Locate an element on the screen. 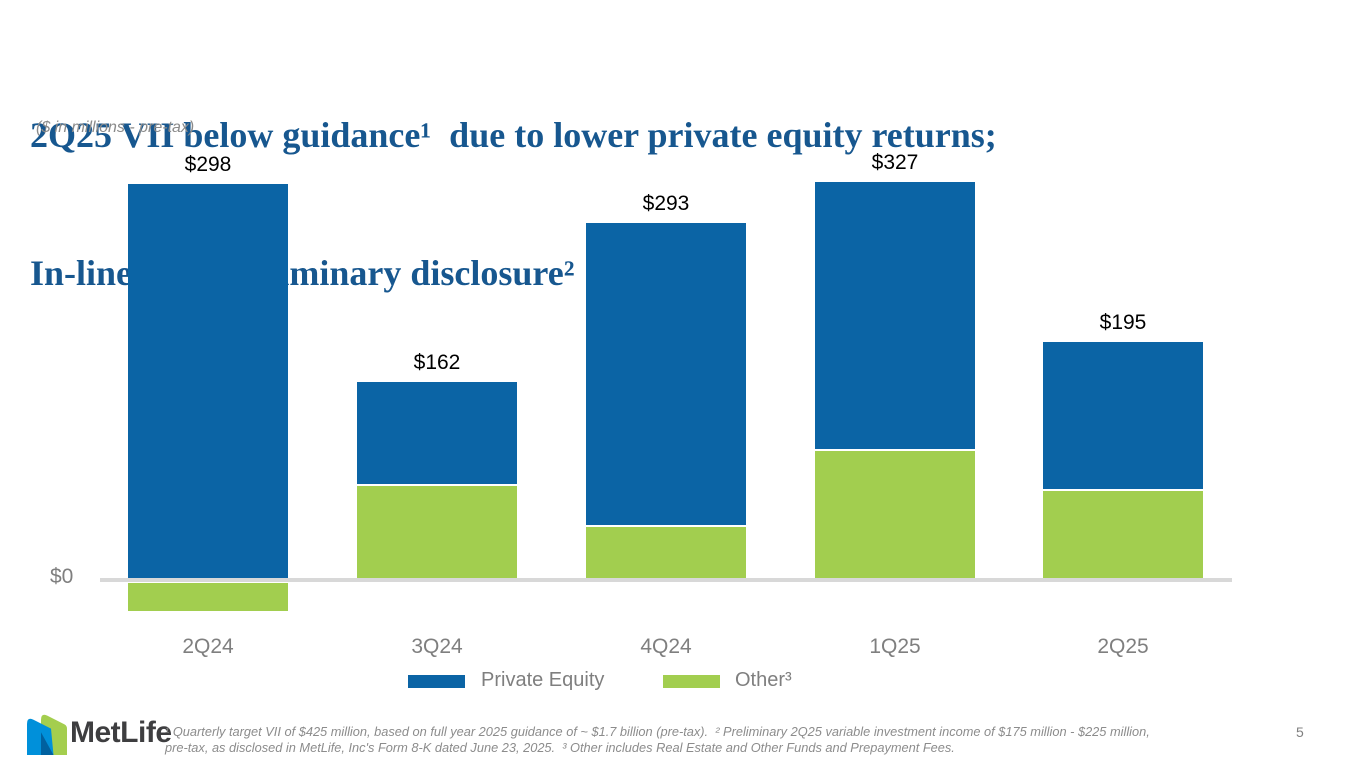 The image size is (1365, 769). bar-segment-private-equity-2Q24 is located at coordinates (208, 381).